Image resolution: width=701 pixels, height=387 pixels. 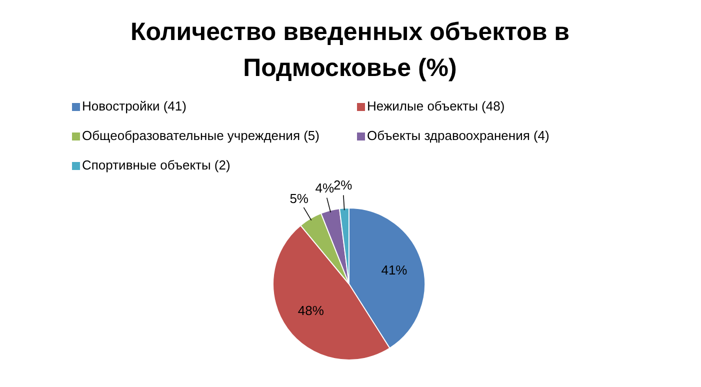 I want to click on data-label: 41%, so click(x=394, y=270).